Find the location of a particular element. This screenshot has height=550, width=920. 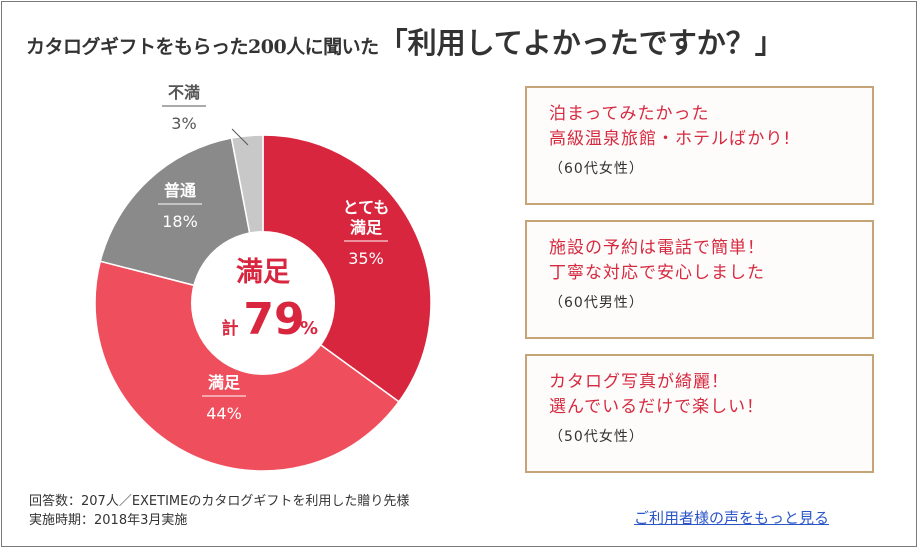

testimonial-author: （60代男性） is located at coordinates (596, 303).